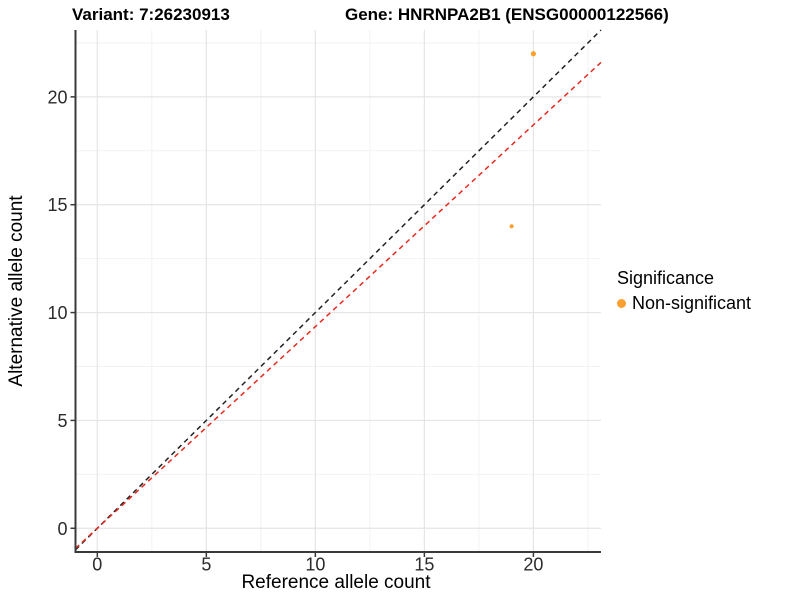 This screenshot has height=600, width=800. I want to click on legend-title: Significance, so click(666, 278).